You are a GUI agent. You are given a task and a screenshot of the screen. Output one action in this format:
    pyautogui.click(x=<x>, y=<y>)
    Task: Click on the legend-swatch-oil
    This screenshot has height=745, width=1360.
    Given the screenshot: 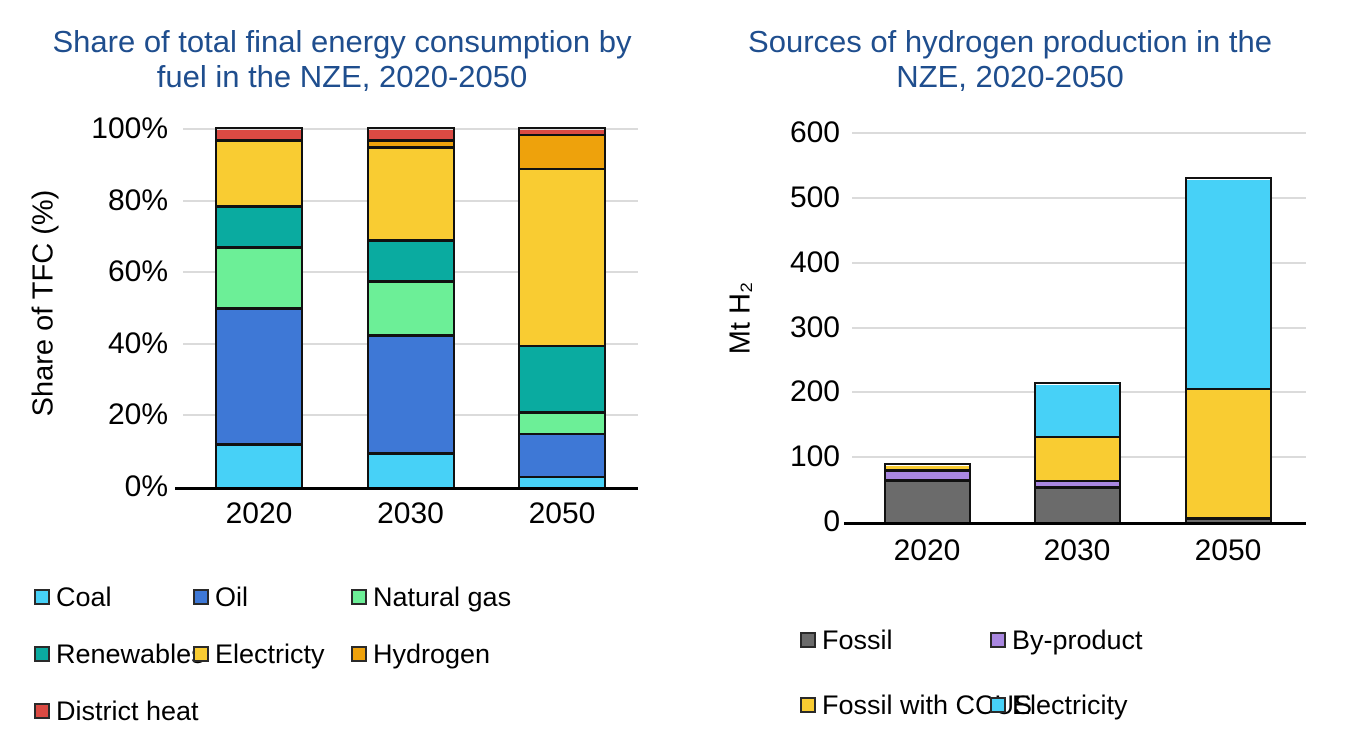 What is the action you would take?
    pyautogui.click(x=201, y=597)
    